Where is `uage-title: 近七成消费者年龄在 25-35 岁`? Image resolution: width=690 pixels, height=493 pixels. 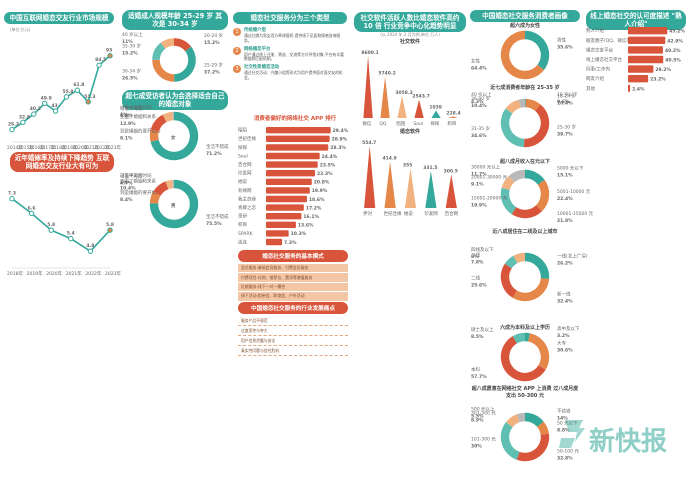
uage-title: 近七成消费者年龄在 25-35 岁 is located at coordinates (525, 88).